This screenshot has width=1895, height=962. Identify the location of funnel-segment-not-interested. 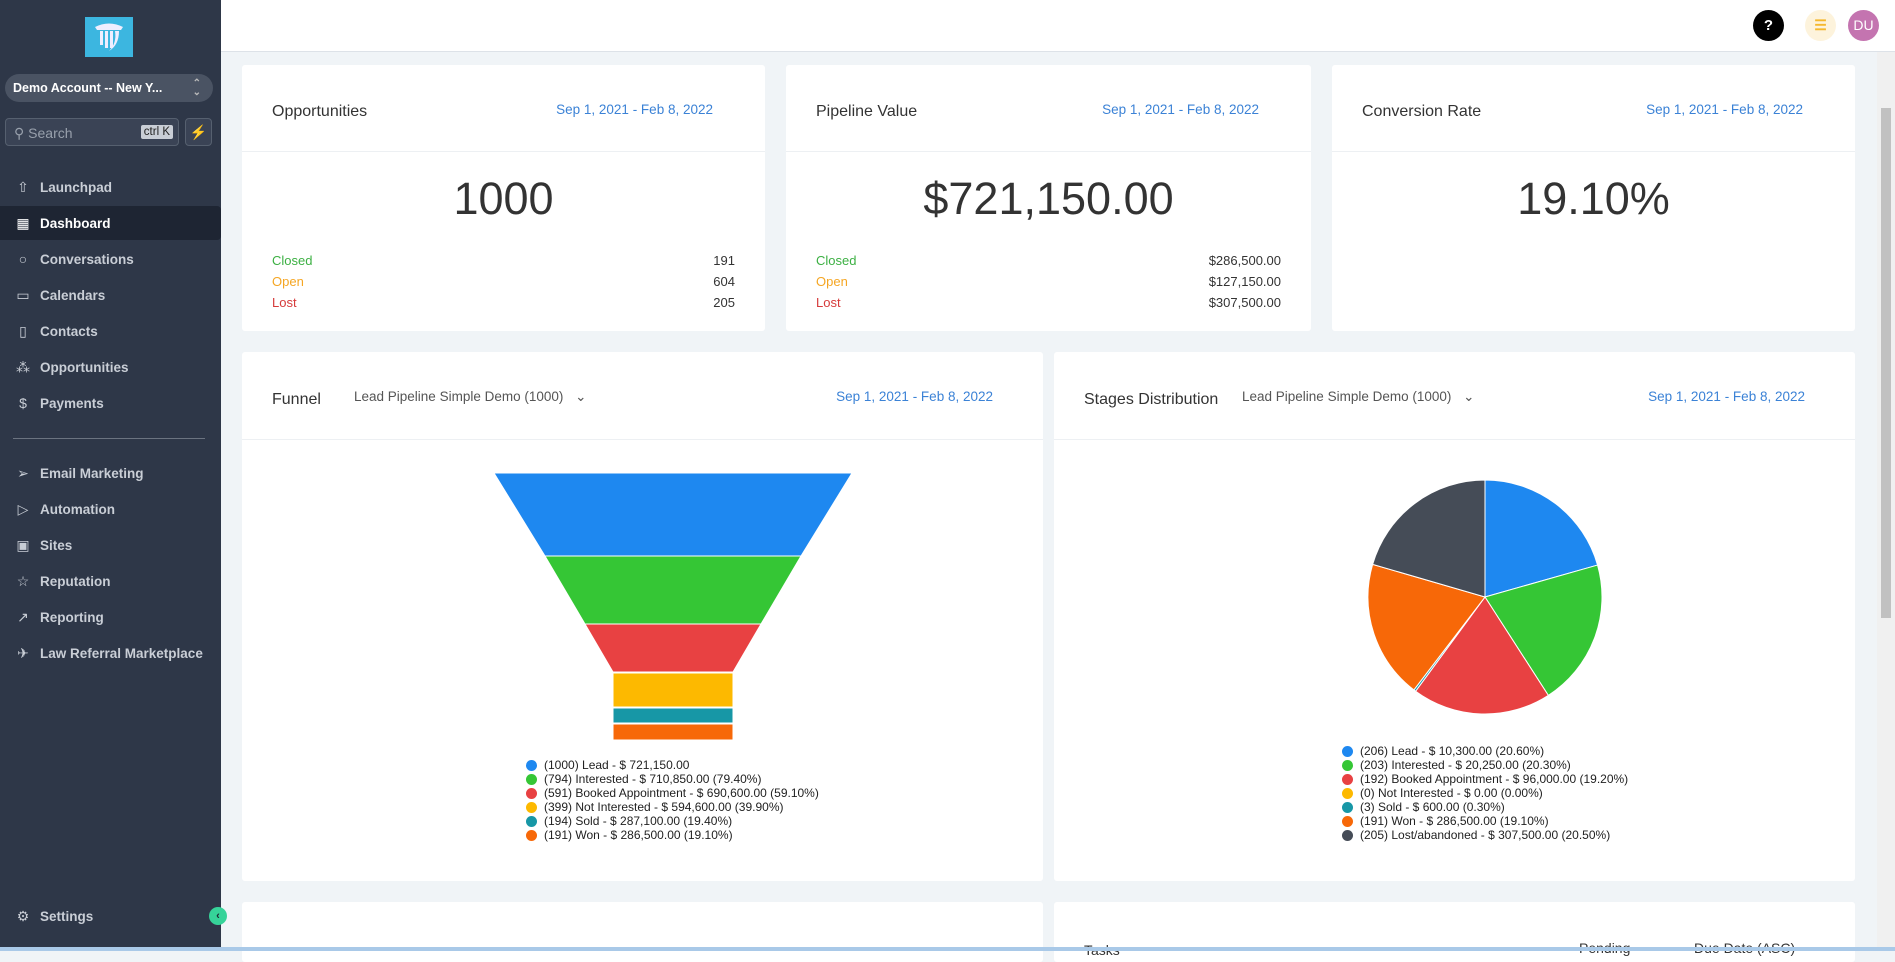
(673, 690).